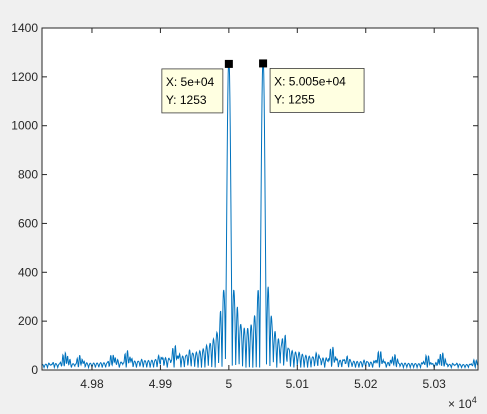 The width and height of the screenshot is (487, 414). Describe the element at coordinates (28, 321) in the screenshot. I see `y-tick-label: 200` at that location.